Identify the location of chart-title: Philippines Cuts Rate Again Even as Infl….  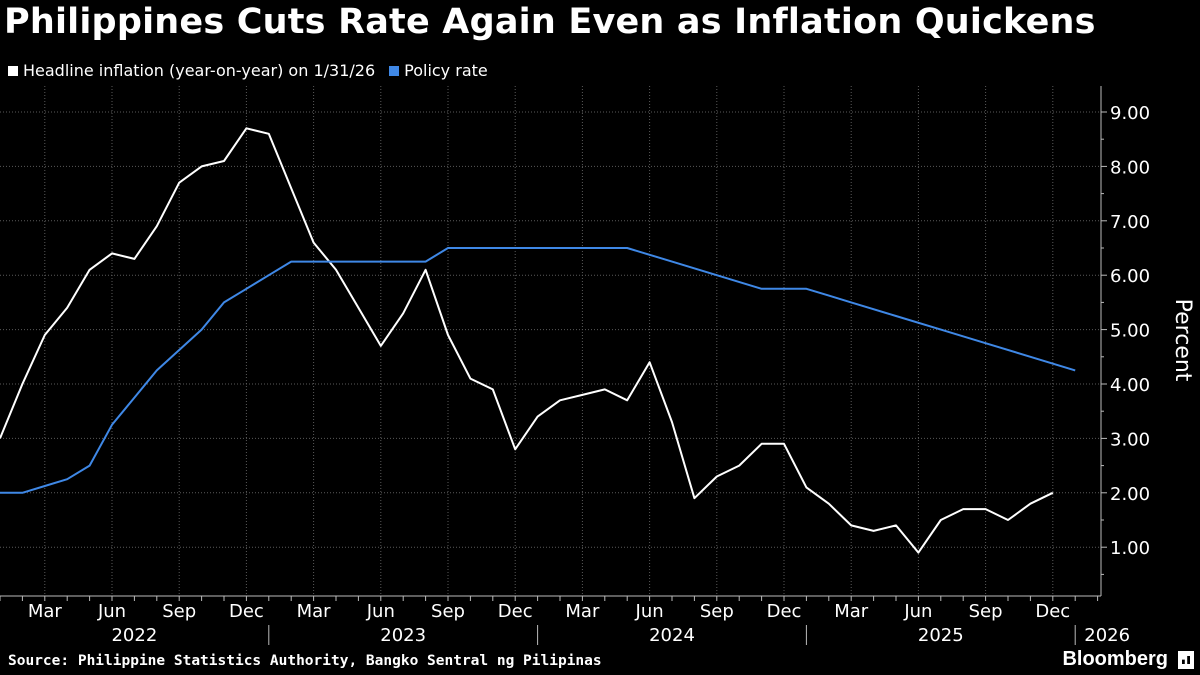
(550, 22).